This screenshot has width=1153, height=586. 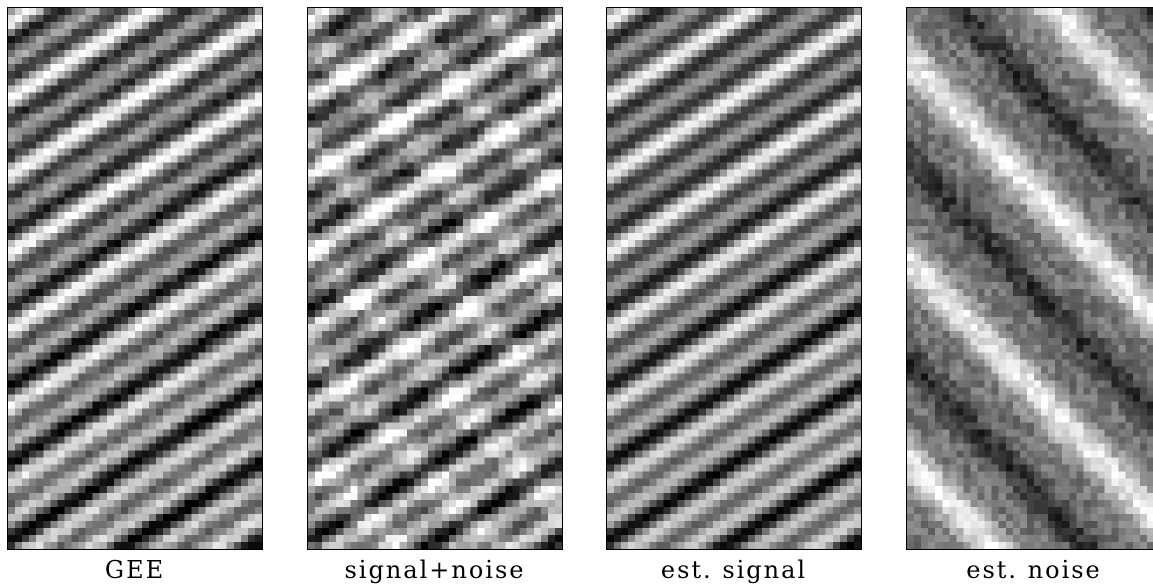 What do you see at coordinates (734, 570) in the screenshot?
I see `est-signal-caption: est. signal` at bounding box center [734, 570].